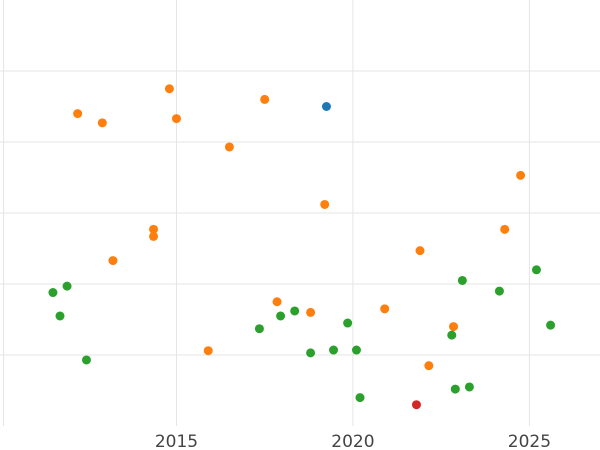 Image resolution: width=600 pixels, height=450 pixels. What do you see at coordinates (176, 441) in the screenshot?
I see `x-tick-label: 2015` at bounding box center [176, 441].